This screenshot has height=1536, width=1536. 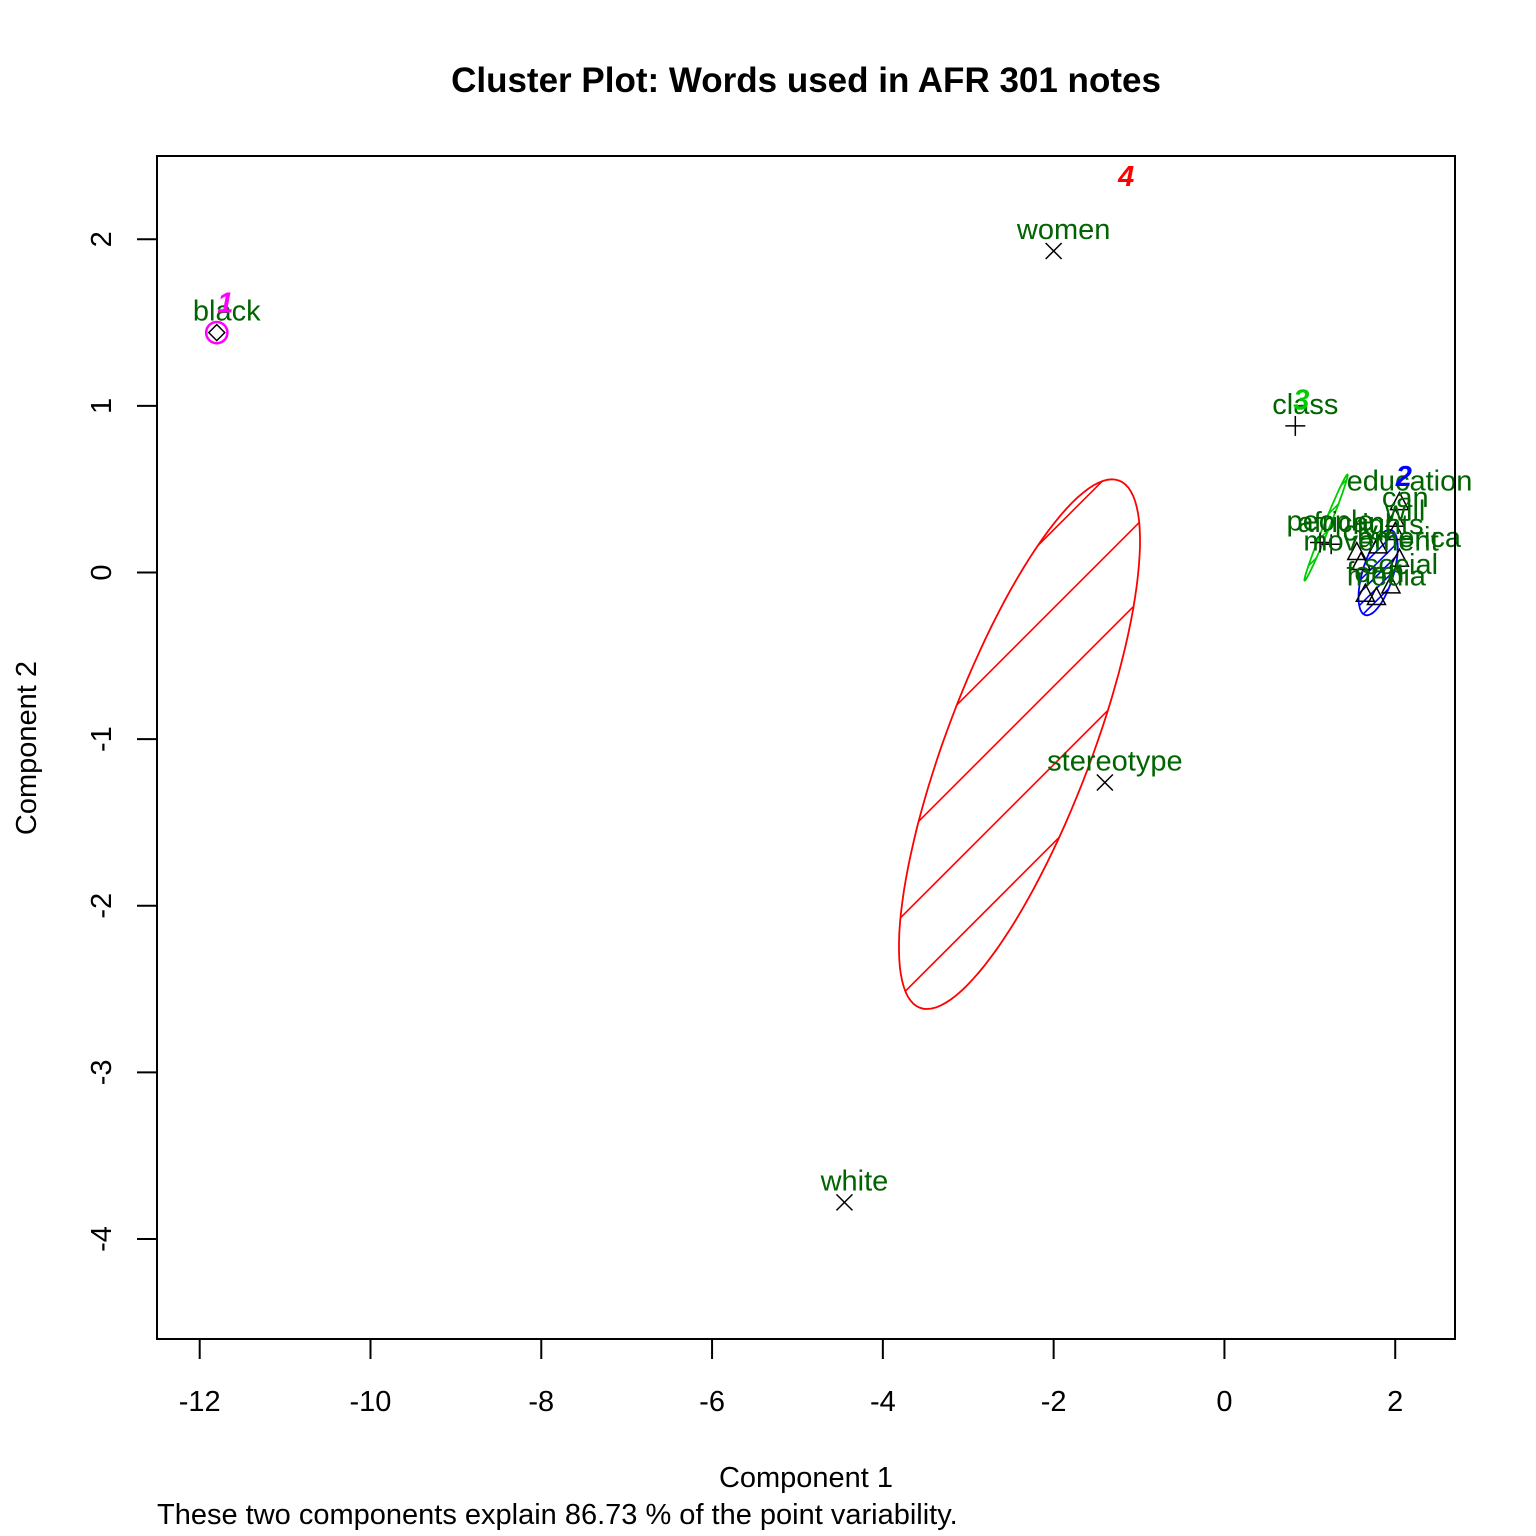 I want to click on word-label: women, so click(x=1063, y=230).